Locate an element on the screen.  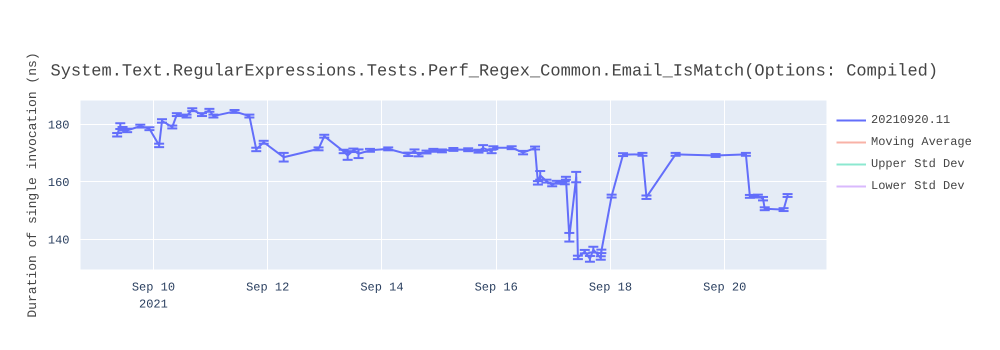
y-axis-title: Duration of single invocation (ns) is located at coordinates (32, 185).